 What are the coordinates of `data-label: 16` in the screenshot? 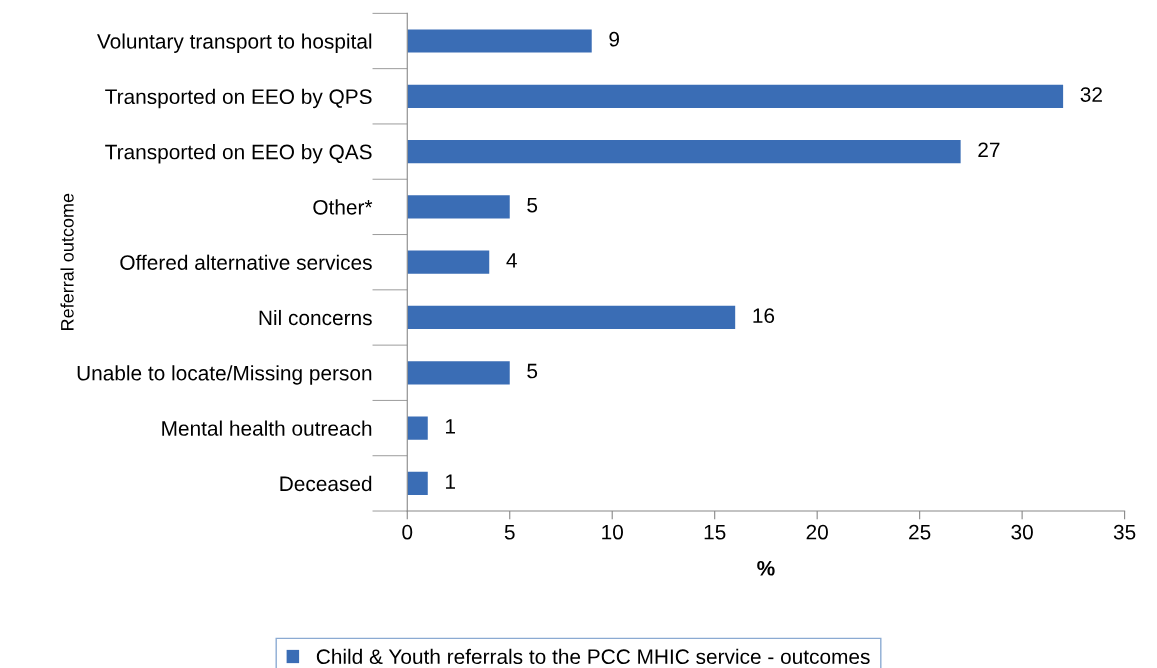 It's located at (764, 316).